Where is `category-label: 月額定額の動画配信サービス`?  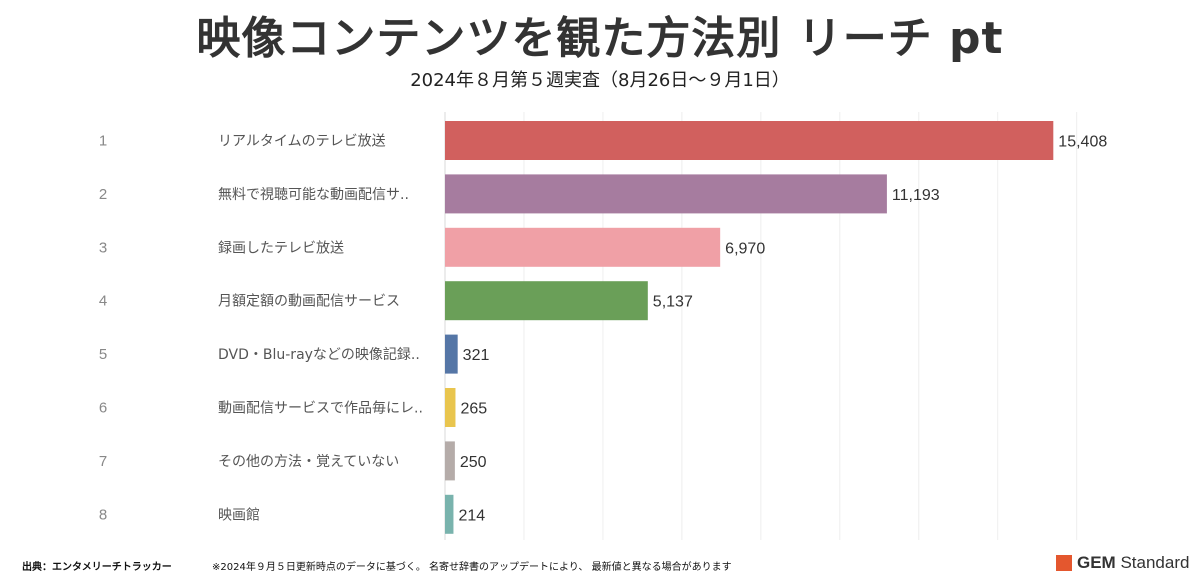
category-label: 月額定額の動画配信サービス is located at coordinates (309, 302).